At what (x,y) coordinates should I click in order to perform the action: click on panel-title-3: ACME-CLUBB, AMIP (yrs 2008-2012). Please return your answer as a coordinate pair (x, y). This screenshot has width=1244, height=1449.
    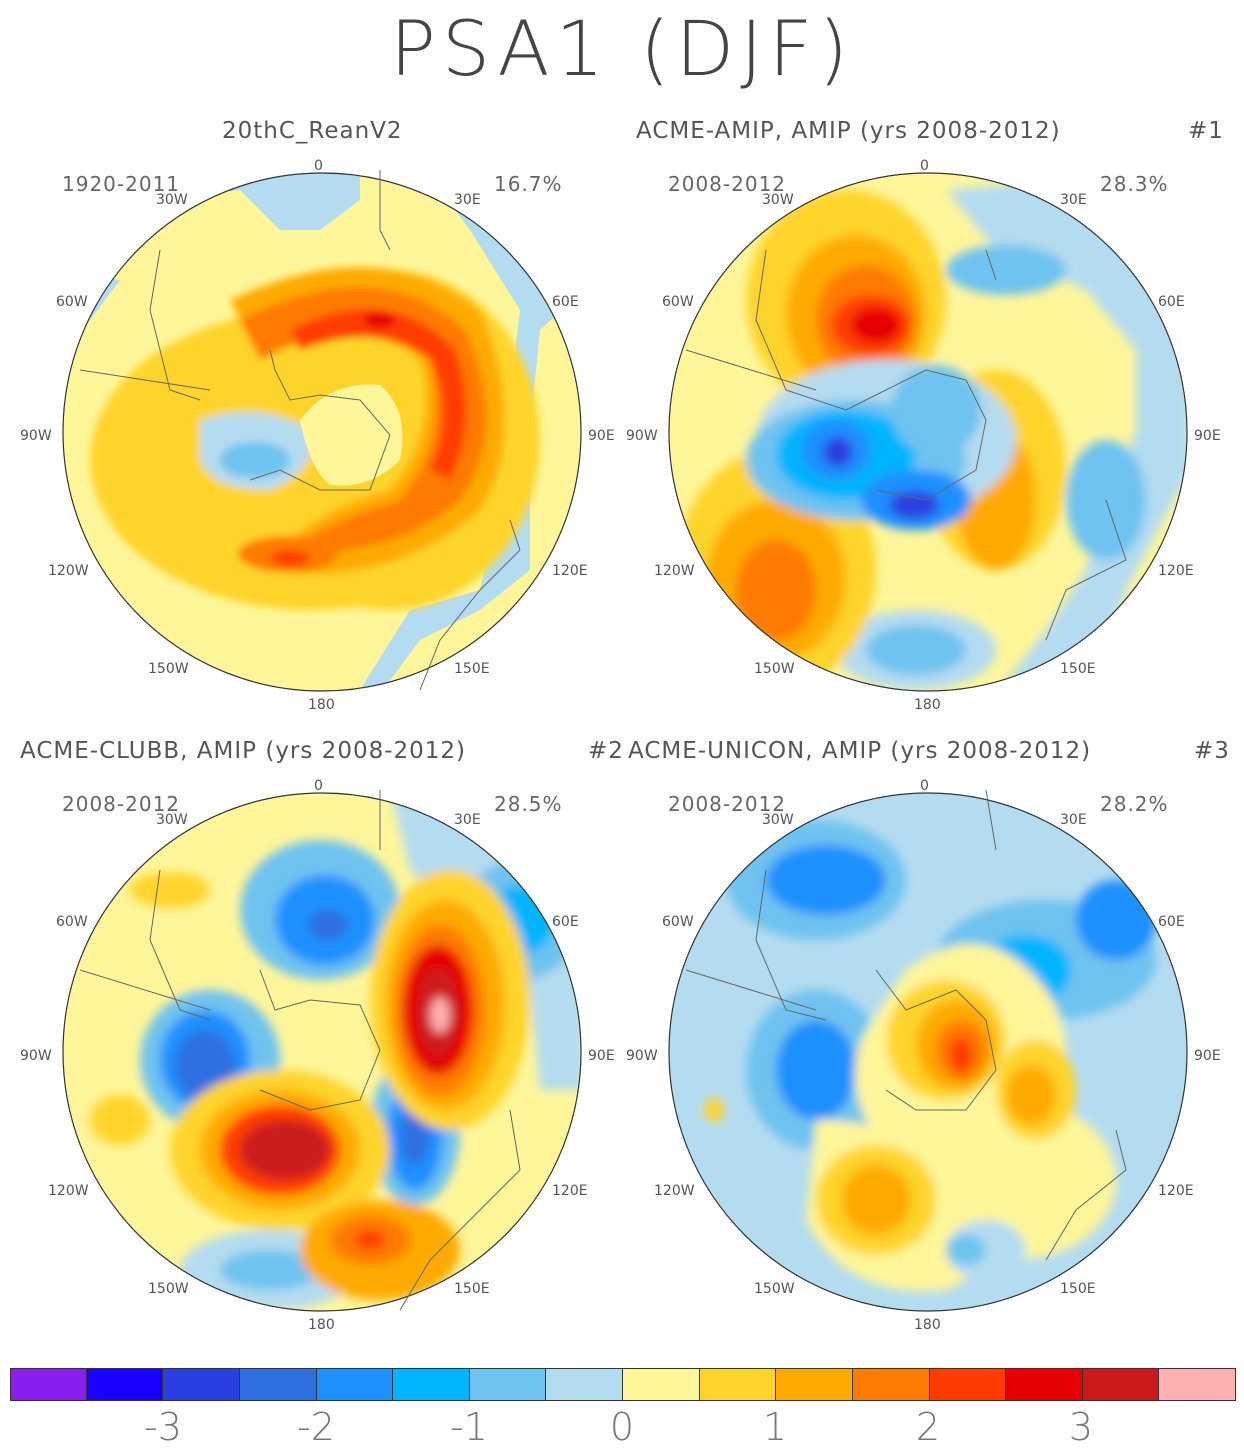
    Looking at the image, I should click on (243, 751).